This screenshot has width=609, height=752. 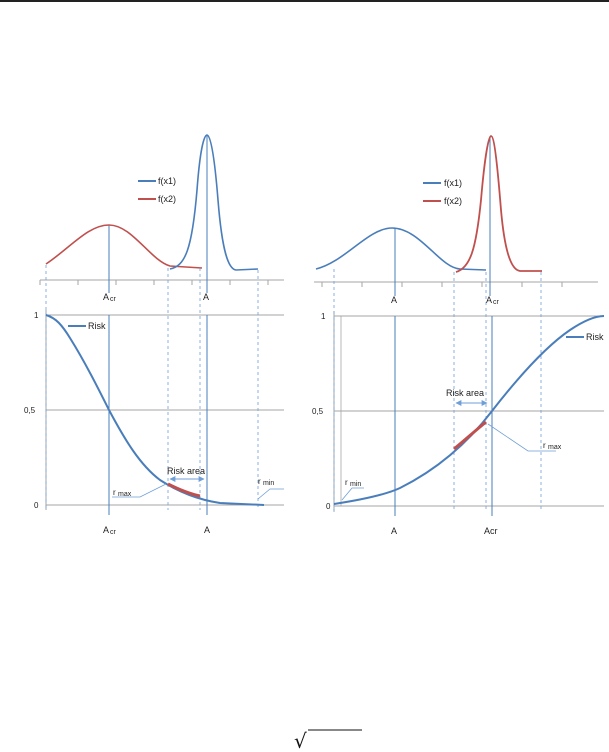 I want to click on left-f-x2-curve, so click(x=124, y=246).